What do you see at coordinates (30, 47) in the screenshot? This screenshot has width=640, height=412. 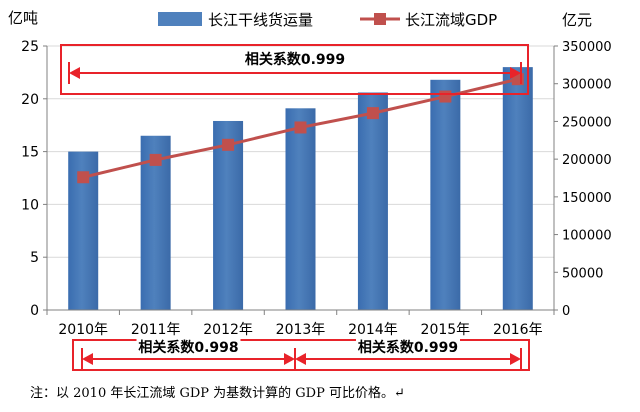 I see `y-left-tick-label: 25` at bounding box center [30, 47].